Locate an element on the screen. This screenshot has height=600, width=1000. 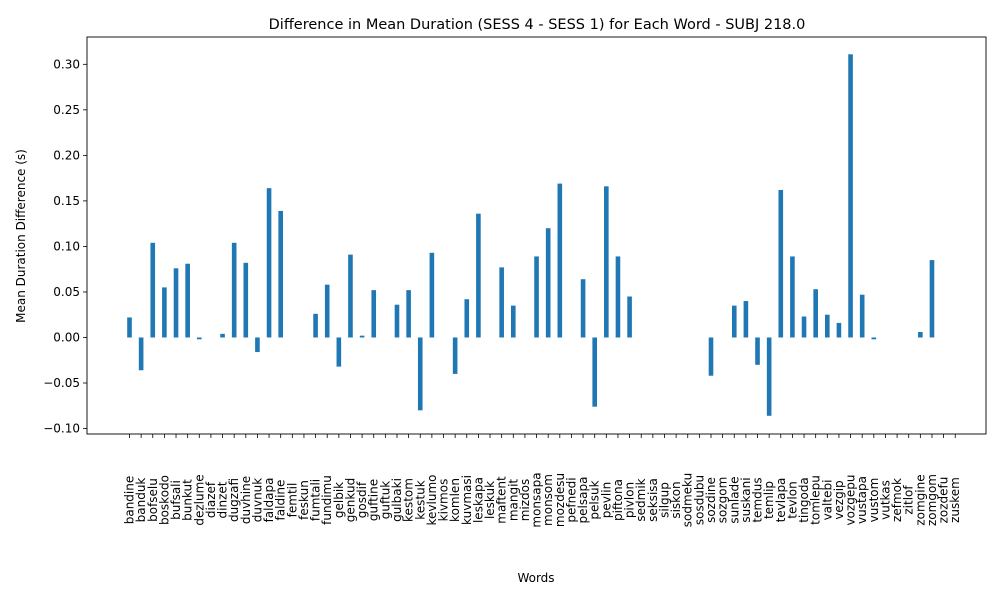
bar-bandine is located at coordinates (129, 327).